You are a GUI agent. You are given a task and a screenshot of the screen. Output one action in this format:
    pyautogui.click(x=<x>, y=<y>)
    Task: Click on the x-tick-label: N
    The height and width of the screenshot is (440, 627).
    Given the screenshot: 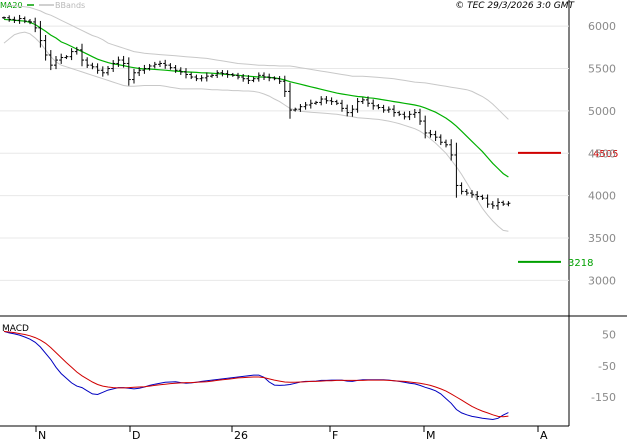 What is the action you would take?
    pyautogui.click(x=42, y=434)
    